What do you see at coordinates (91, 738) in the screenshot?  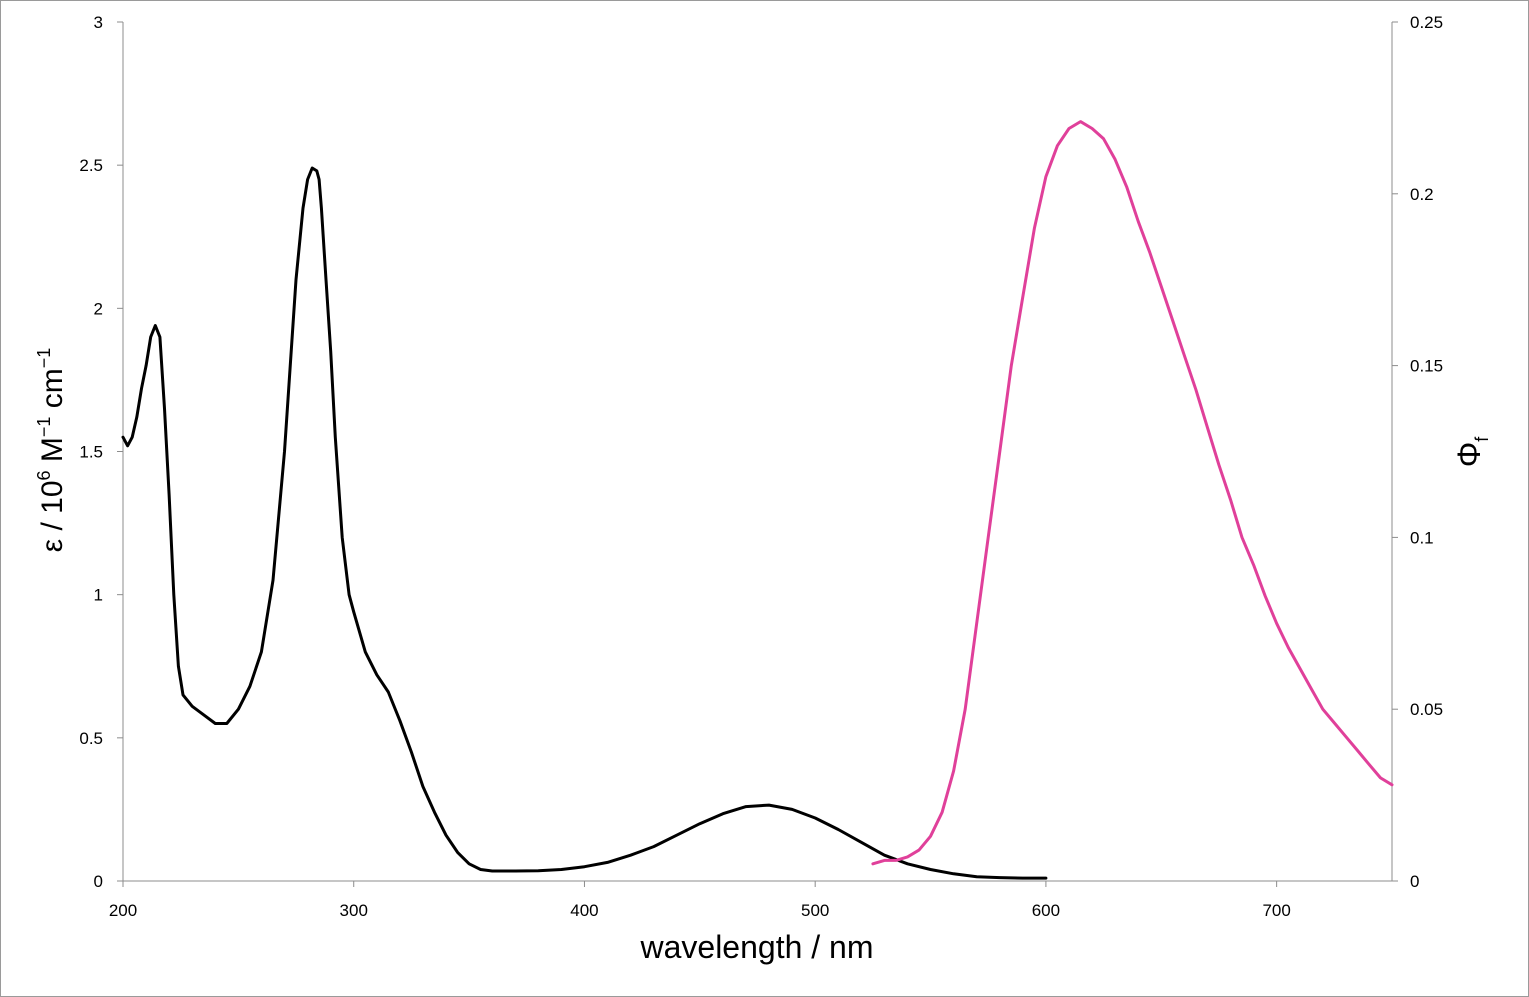 I see `y-left-tick-label: 0.5` at bounding box center [91, 738].